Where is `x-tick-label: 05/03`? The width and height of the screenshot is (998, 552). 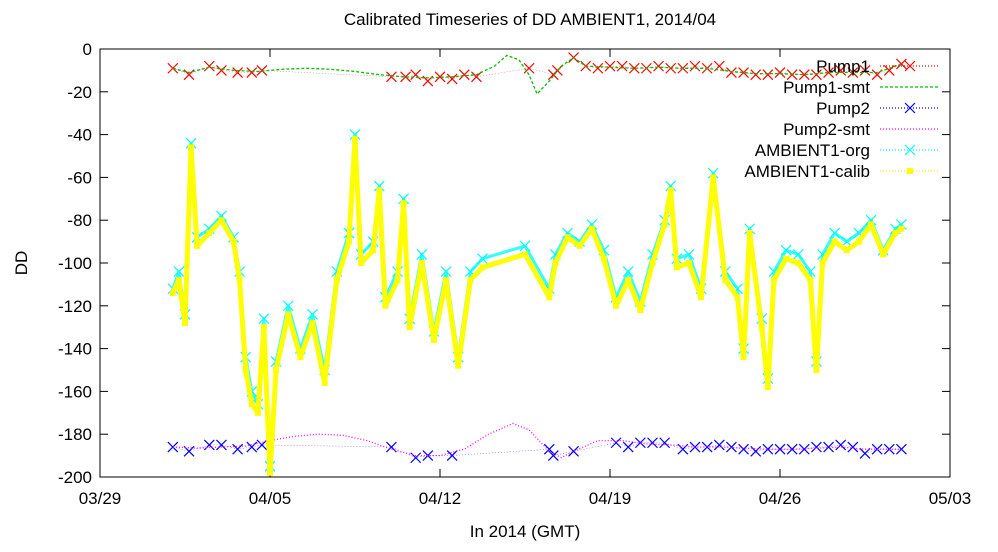 x-tick-label: 05/03 is located at coordinates (950, 498).